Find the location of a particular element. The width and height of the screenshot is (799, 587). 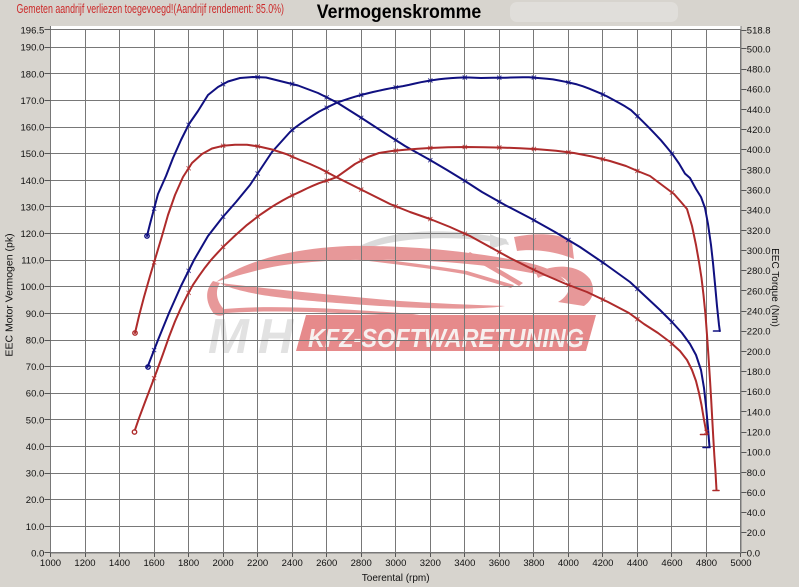

svg-text: 70.0 is located at coordinates (35, 367).